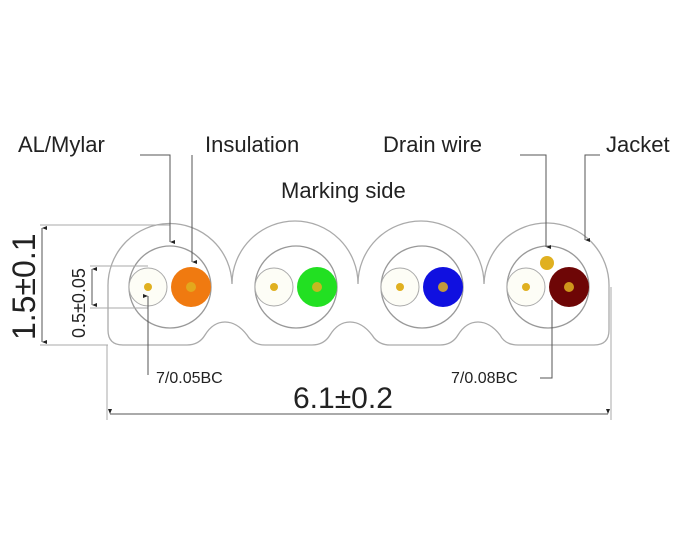 Image resolution: width=696 pixels, height=557 pixels. What do you see at coordinates (343, 398) in the screenshot?
I see `dimension-width: 6.1±0.2` at bounding box center [343, 398].